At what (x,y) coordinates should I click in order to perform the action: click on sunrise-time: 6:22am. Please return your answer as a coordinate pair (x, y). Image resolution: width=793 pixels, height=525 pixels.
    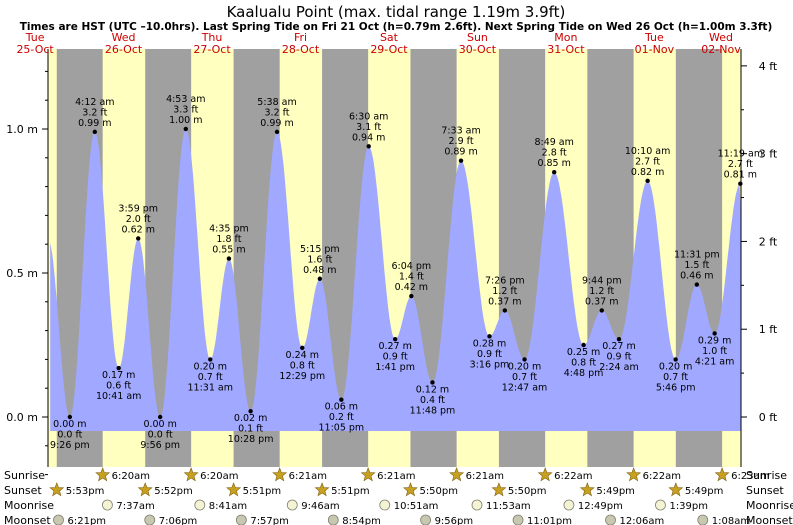
    Looking at the image, I should click on (573, 476).